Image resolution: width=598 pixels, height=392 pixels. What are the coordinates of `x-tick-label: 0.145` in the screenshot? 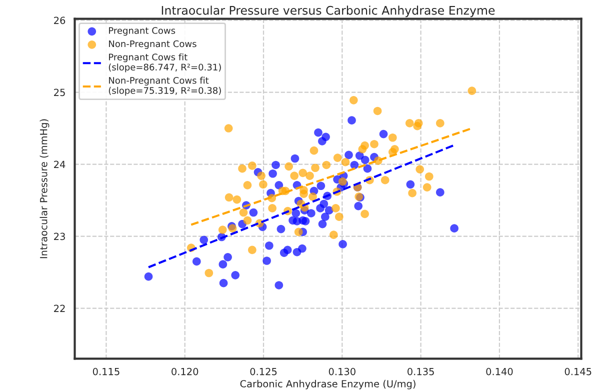 It's located at (578, 372).